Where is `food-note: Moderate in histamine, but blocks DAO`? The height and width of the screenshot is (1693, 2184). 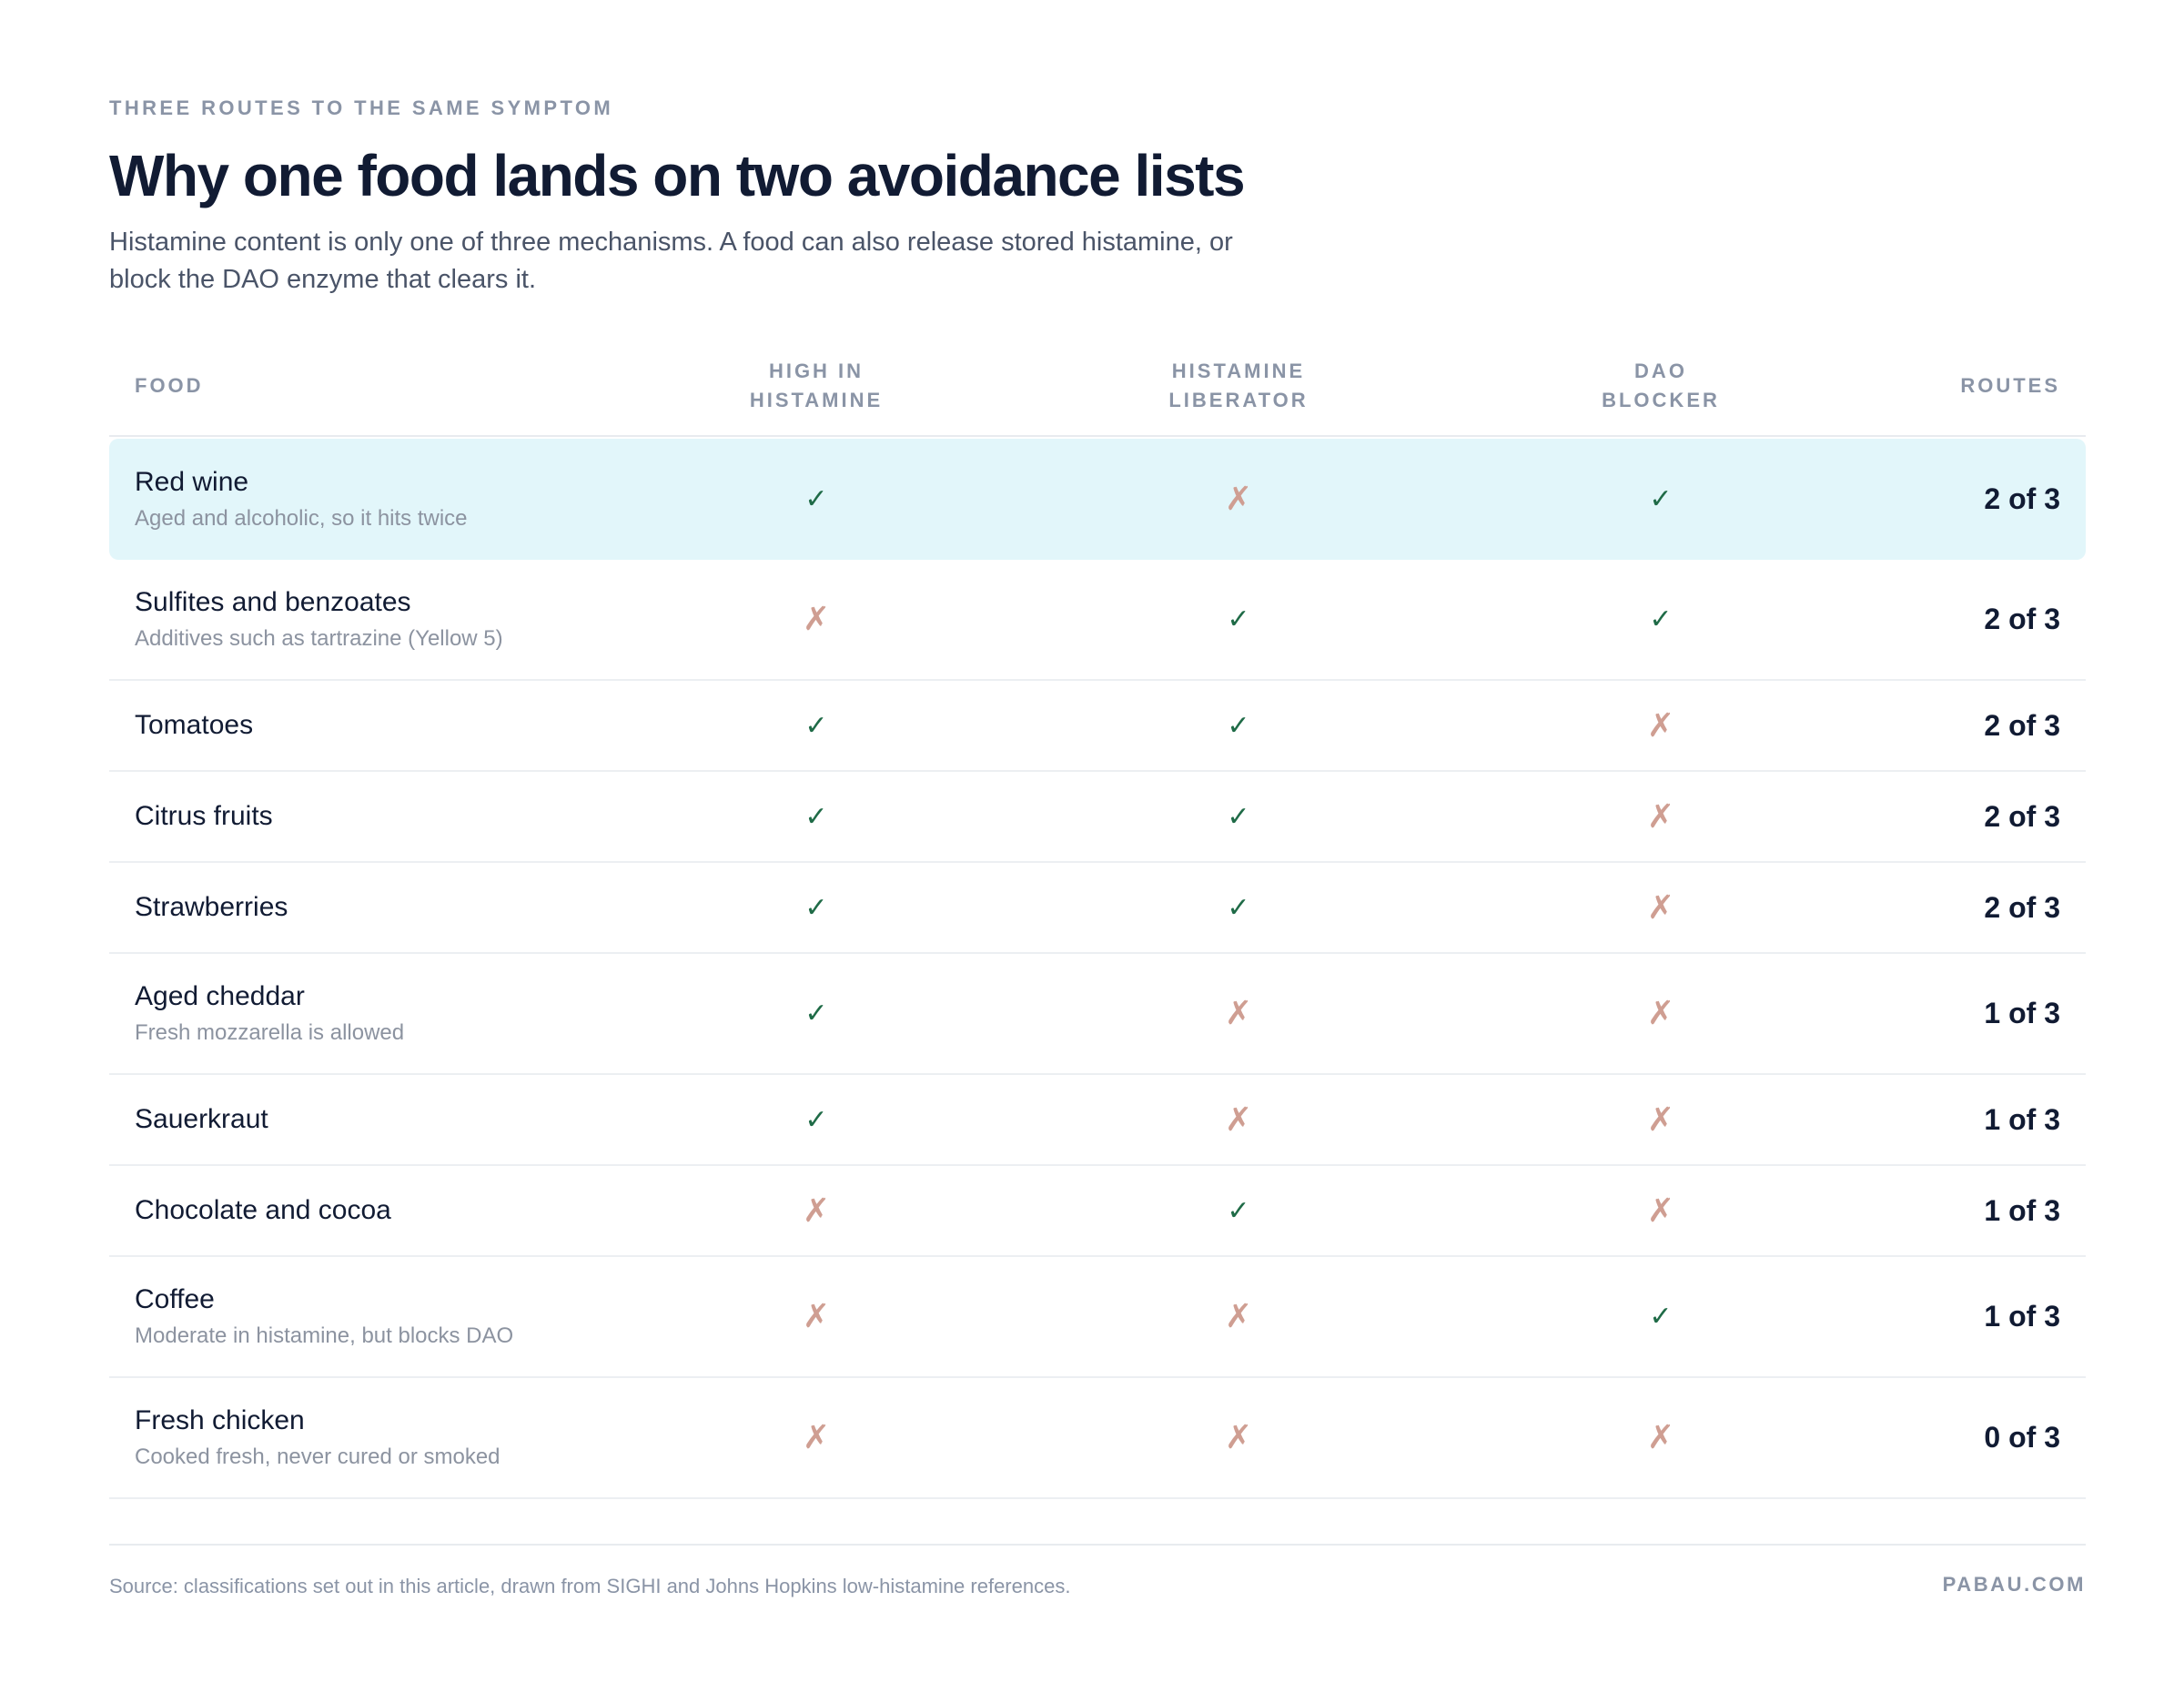
food-note: Moderate in histamine, but blocks DAO is located at coordinates (324, 1335).